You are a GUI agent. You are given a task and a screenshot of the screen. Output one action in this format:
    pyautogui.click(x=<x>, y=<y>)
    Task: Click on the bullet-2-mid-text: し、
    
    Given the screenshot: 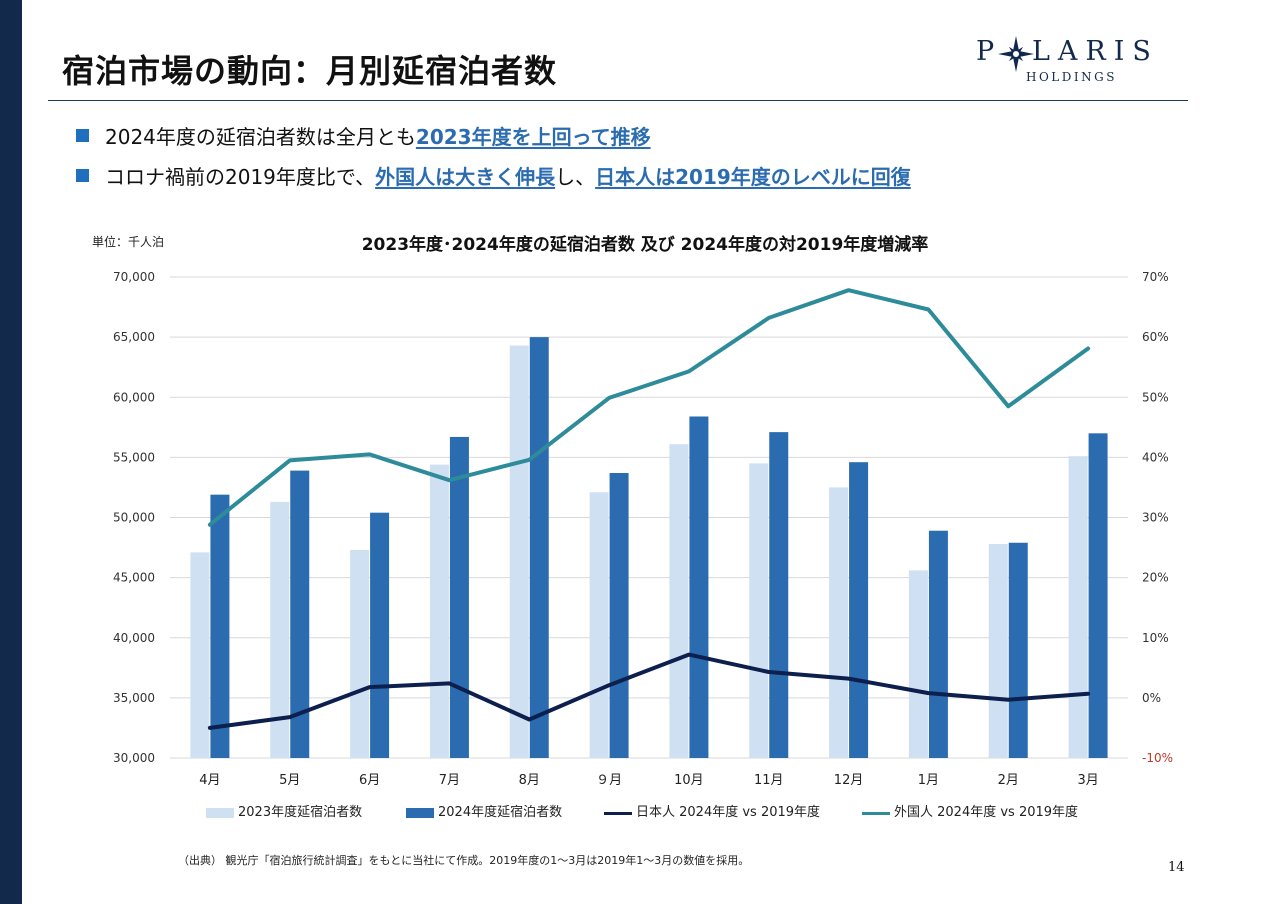 What is the action you would take?
    pyautogui.click(x=575, y=177)
    